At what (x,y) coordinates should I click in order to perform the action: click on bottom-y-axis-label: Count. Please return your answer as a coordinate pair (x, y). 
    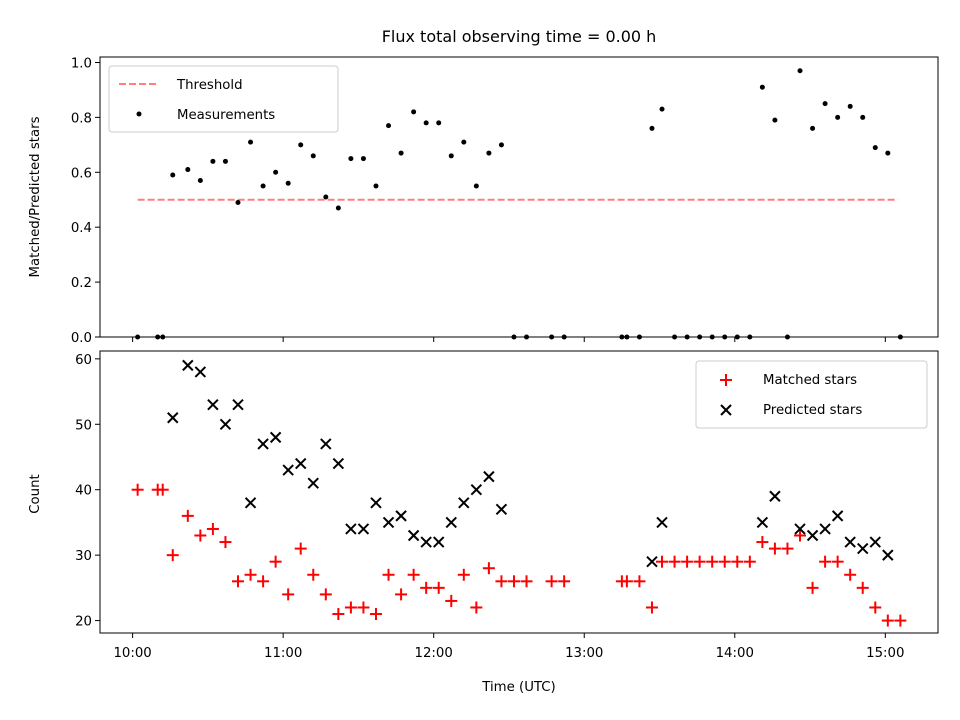
    Looking at the image, I should click on (35, 494).